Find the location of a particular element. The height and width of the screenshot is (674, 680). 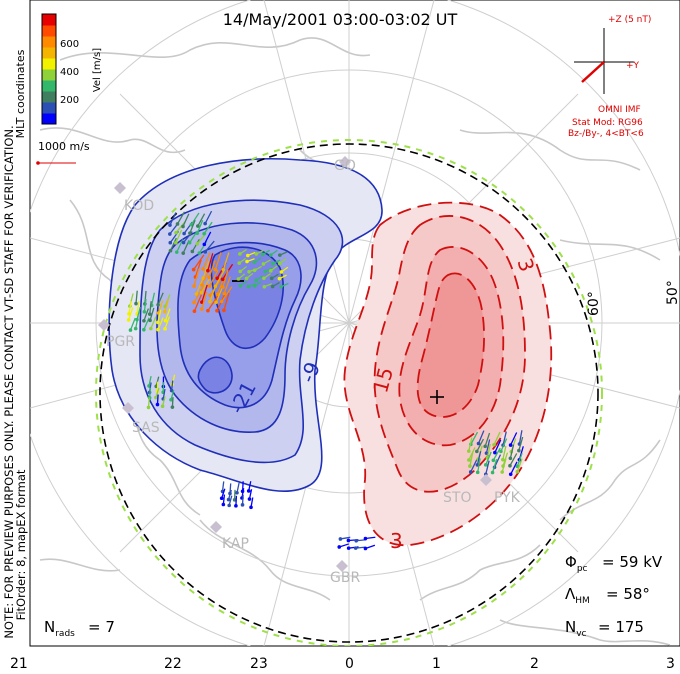

lambda-hm-value: = 58° is located at coordinates (628, 594).